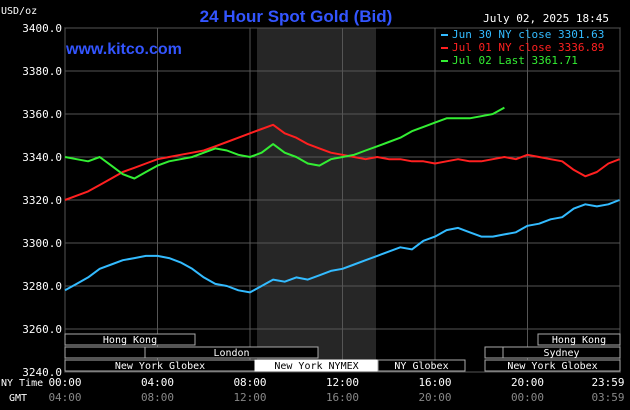  I want to click on y-tick-label: 3260.0, so click(42, 329).